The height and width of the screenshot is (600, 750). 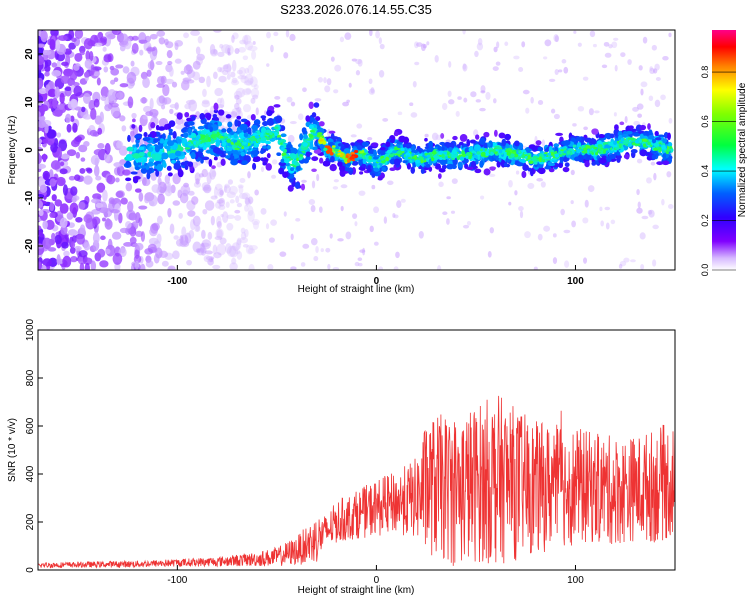 I want to click on heat-cell-1953, so click(x=422, y=171).